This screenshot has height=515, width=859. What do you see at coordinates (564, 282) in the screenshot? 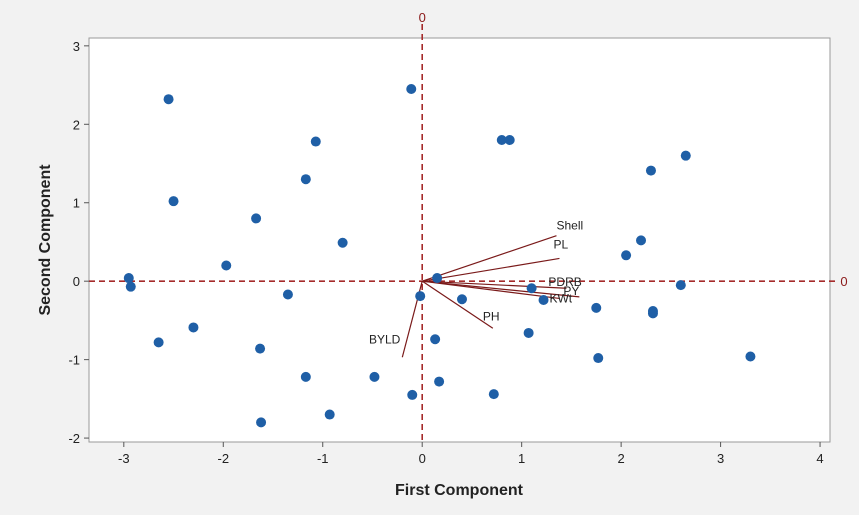
I see `loading-label-pdrb: PDRB` at bounding box center [564, 282].